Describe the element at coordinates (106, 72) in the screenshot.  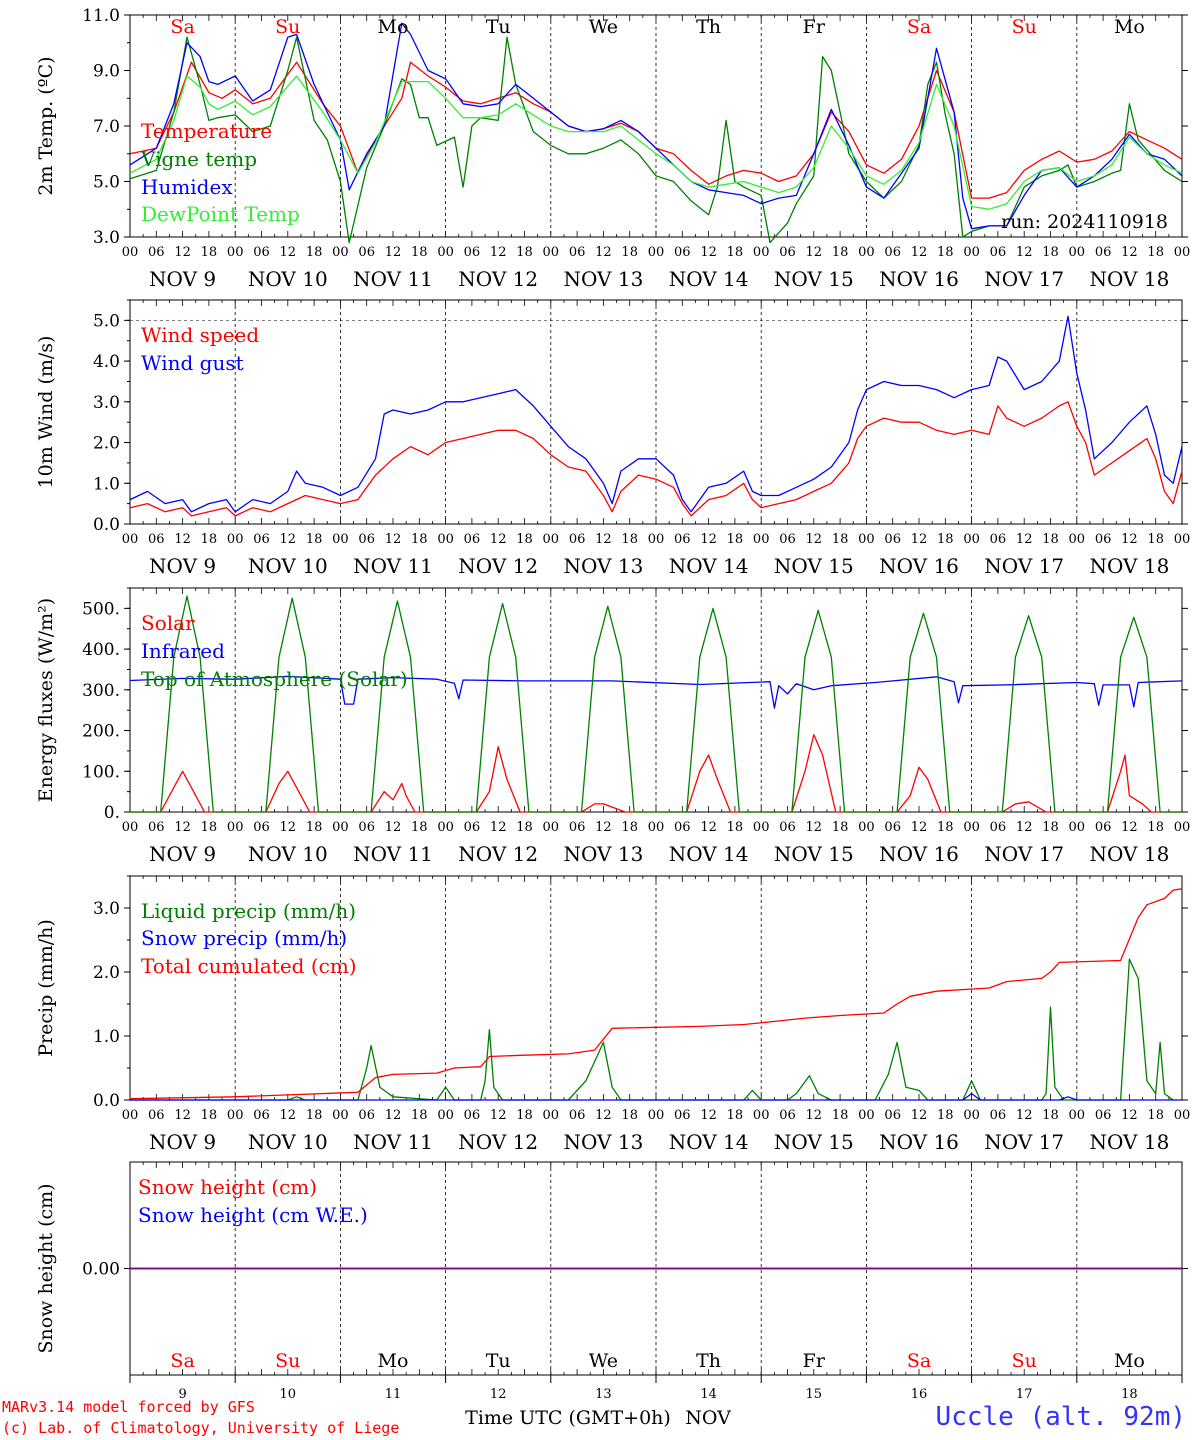
I see `y-tick-label: 9.0` at that location.